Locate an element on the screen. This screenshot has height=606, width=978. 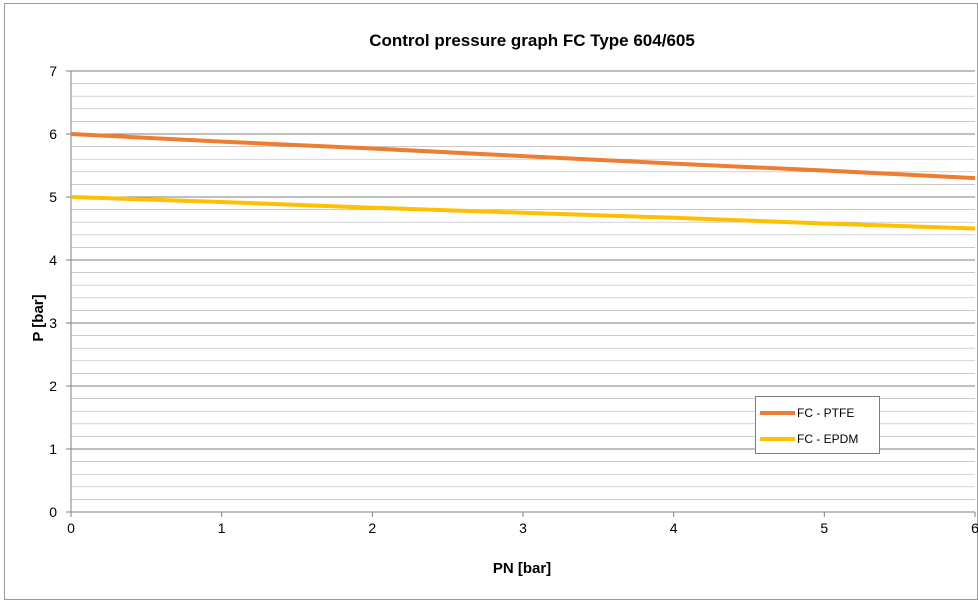
y-tick-label: 5 is located at coordinates (53, 197).